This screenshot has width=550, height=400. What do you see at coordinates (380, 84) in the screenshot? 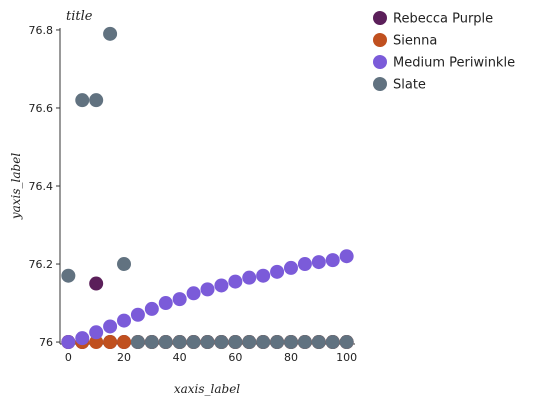
I see `legend-marker-slate` at bounding box center [380, 84].